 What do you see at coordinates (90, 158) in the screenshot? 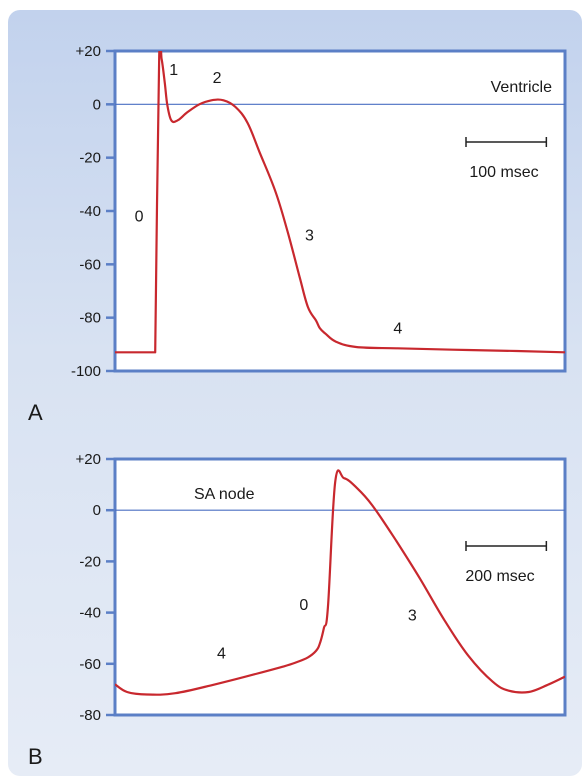
I see `panel-a-ytick-label: -20` at bounding box center [90, 158].